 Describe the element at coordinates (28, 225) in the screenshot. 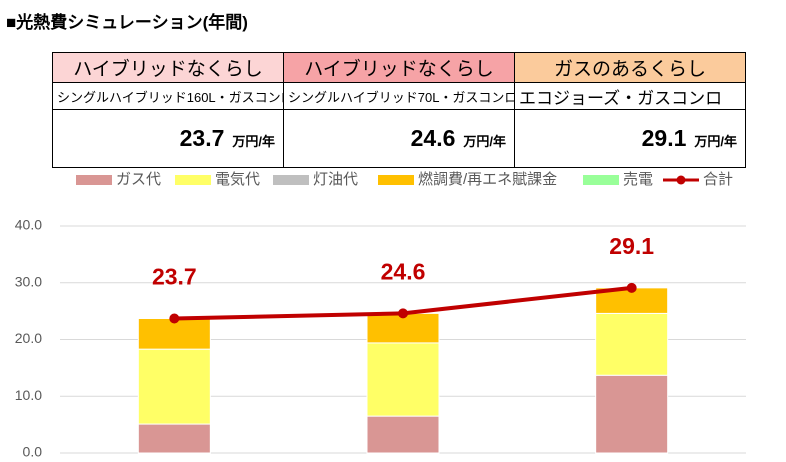

I see `y-tick-label: 40.0` at that location.